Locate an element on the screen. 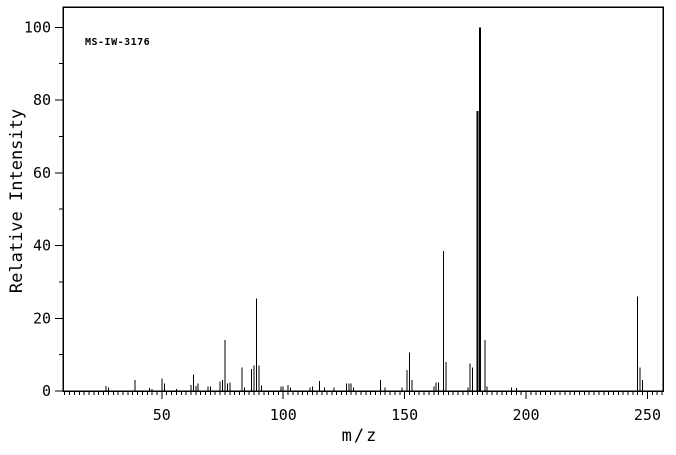  y-axis-tick-labels: 0 20 40 60 80 100 is located at coordinates (37, 209).